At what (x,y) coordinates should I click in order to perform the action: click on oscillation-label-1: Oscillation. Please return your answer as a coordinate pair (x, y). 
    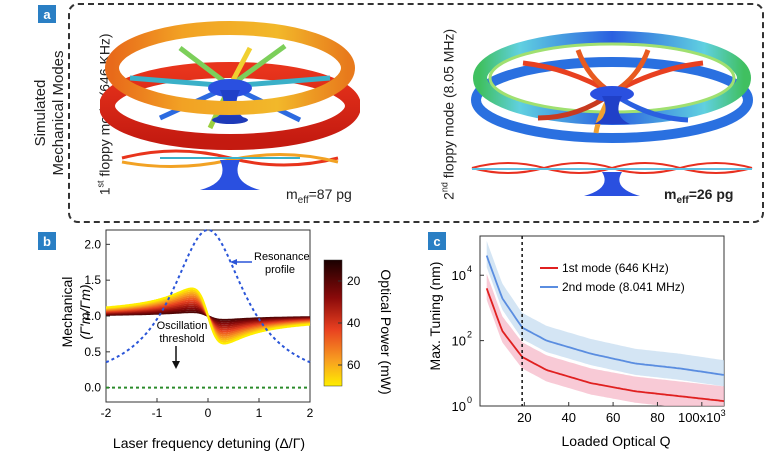
    Looking at the image, I should click on (182, 326).